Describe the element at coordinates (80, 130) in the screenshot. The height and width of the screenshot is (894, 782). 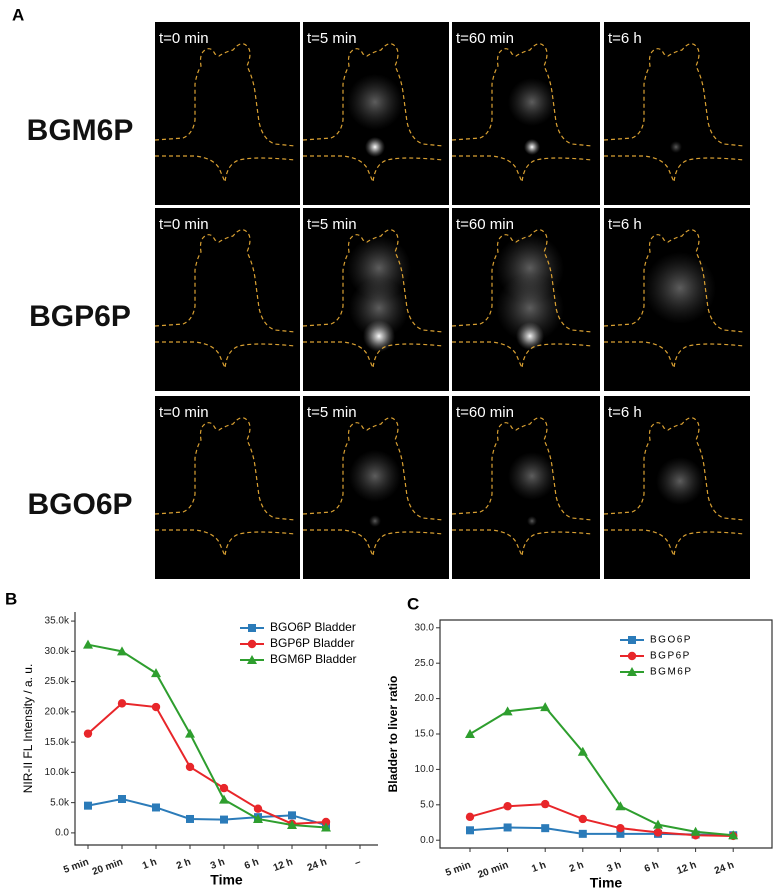
I see `row-label: BGM6P` at that location.